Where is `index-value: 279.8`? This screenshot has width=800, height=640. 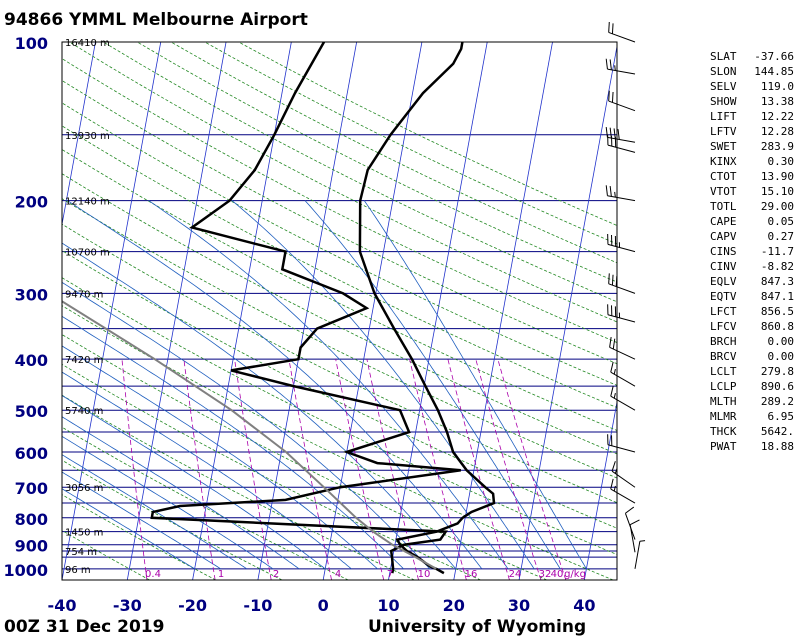
index-value: 279.8 is located at coordinates (777, 371).